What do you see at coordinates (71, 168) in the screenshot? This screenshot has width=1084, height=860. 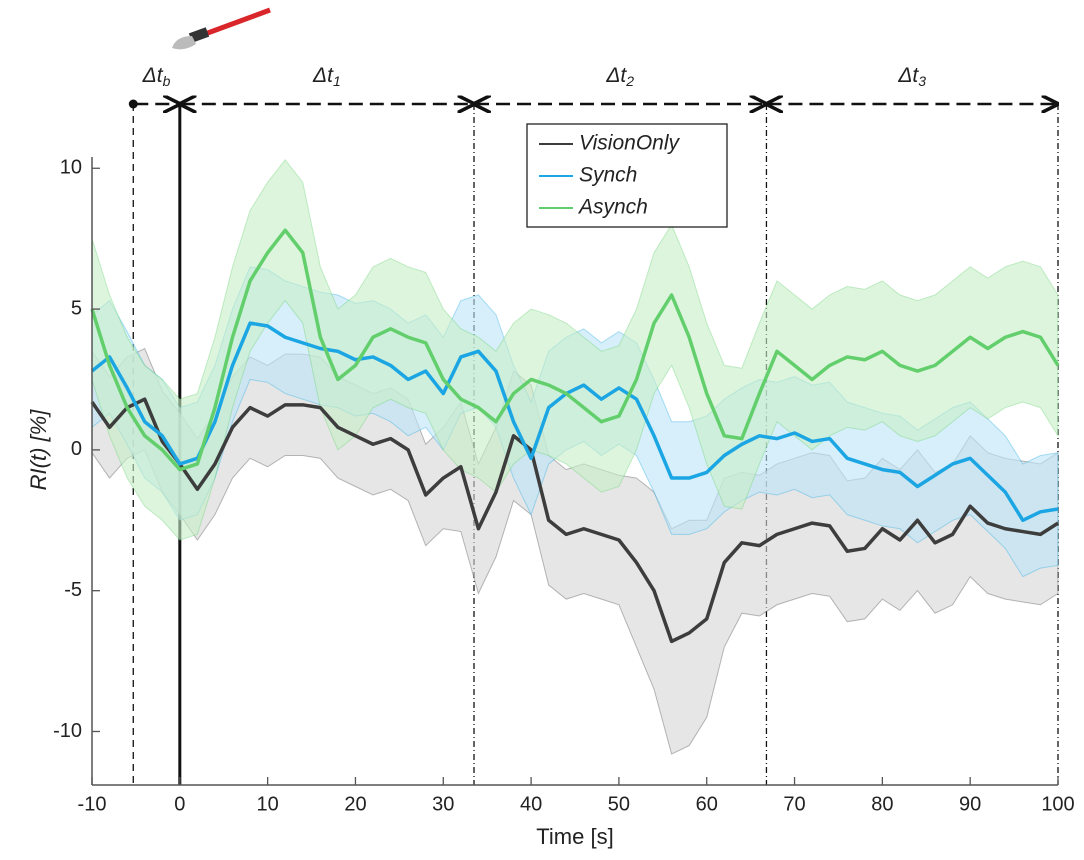 I see `y-tick-label: 10` at bounding box center [71, 168].